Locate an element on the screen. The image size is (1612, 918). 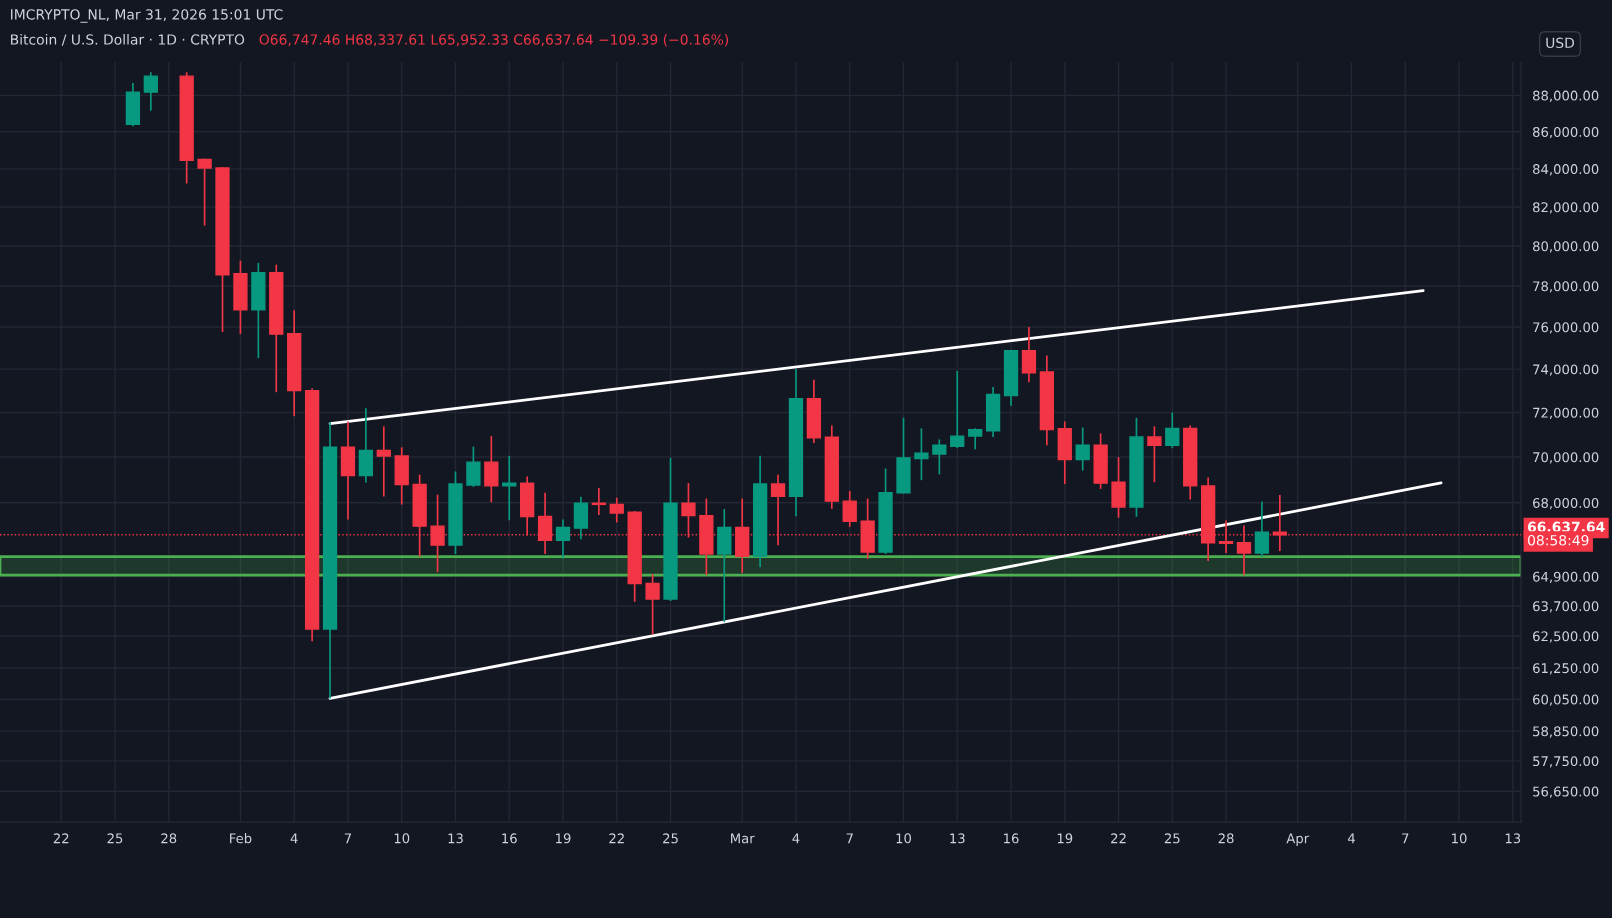
y-tick-label: 78,000.00 is located at coordinates (1566, 287).